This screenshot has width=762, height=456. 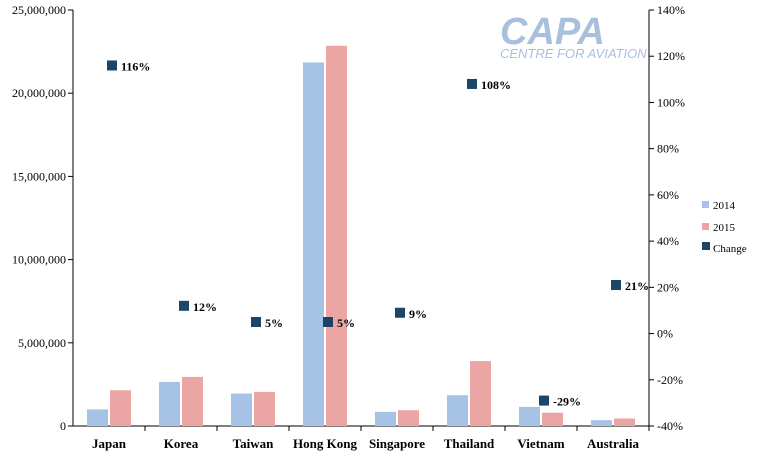 What do you see at coordinates (253, 443) in the screenshot?
I see `category-label: Taiwan` at bounding box center [253, 443].